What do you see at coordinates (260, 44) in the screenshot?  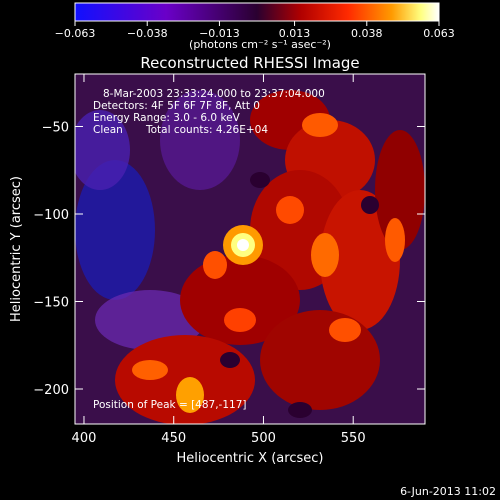 I see `colorbar-units: (photons cm⁻² s⁻¹ asec⁻²)` at bounding box center [260, 44].